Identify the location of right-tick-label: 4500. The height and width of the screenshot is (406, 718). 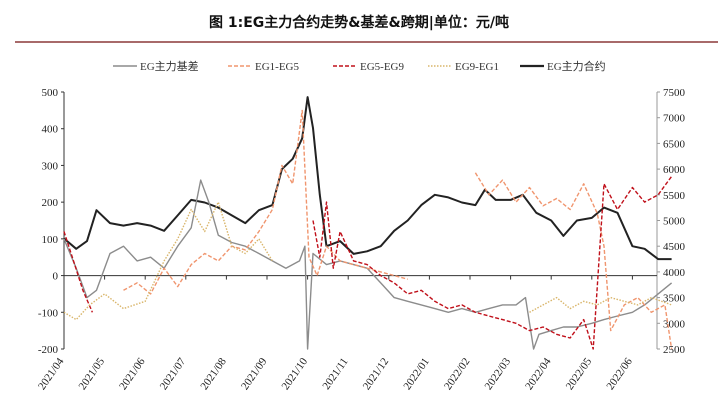
(674, 247).